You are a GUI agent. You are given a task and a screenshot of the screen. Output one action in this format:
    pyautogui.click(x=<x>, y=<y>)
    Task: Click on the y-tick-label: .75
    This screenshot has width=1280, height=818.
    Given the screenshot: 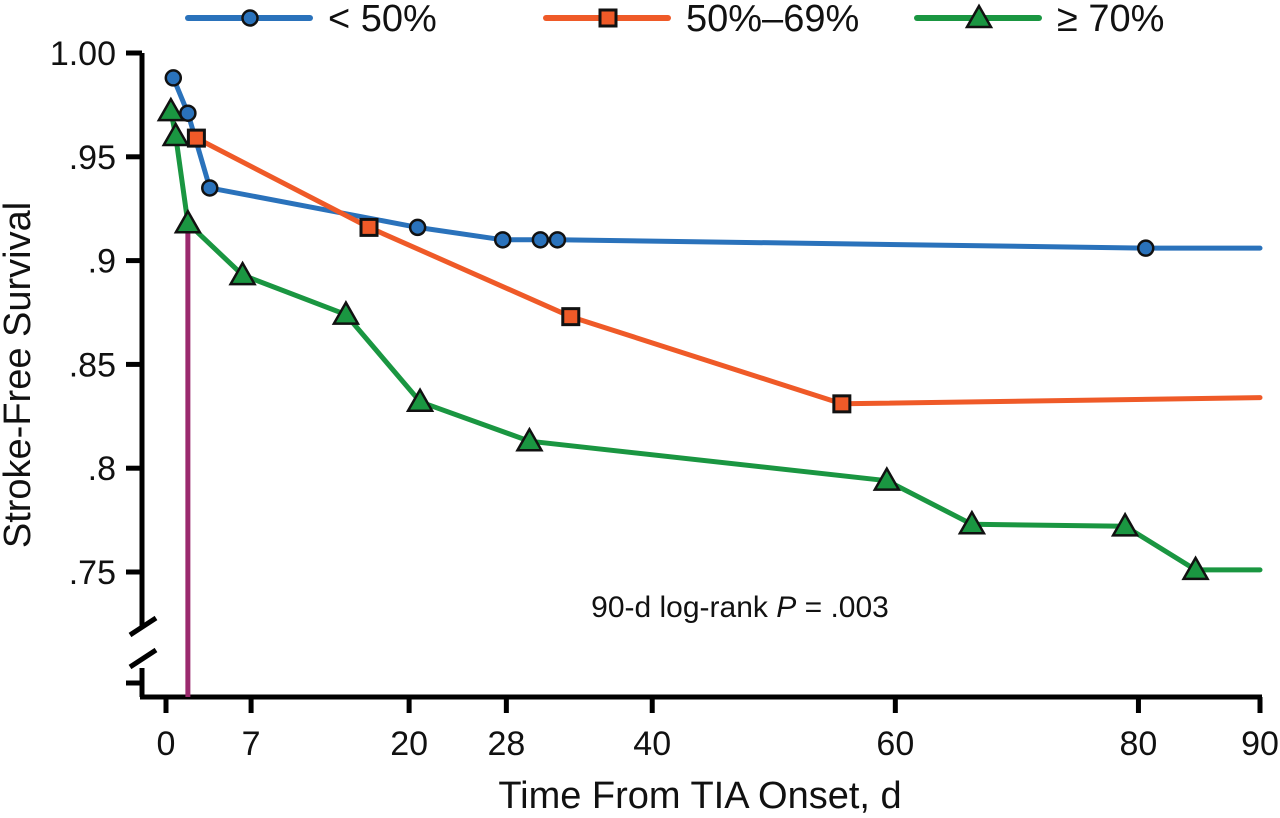 What is the action you would take?
    pyautogui.click(x=92, y=573)
    